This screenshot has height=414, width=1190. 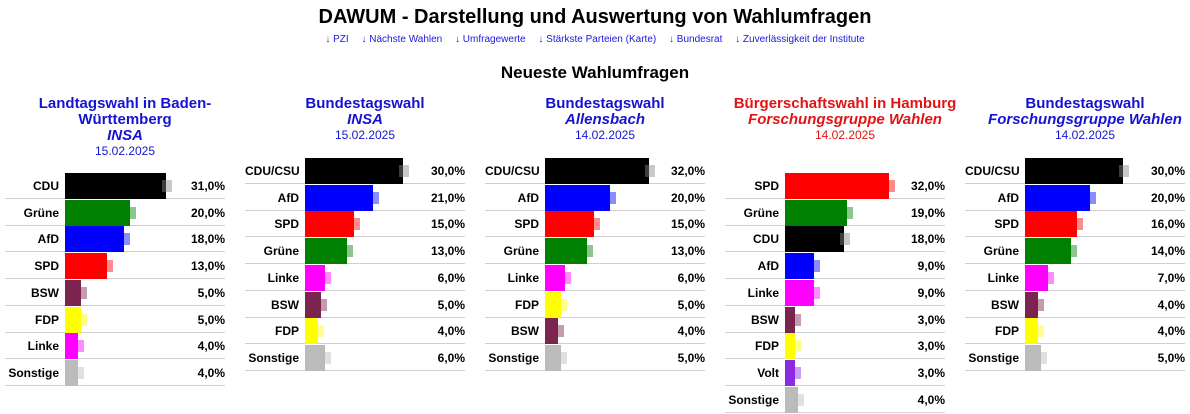 I want to click on nav-link-staerkste-parteien: ↓ Stärkste Parteien (Karte), so click(x=597, y=39).